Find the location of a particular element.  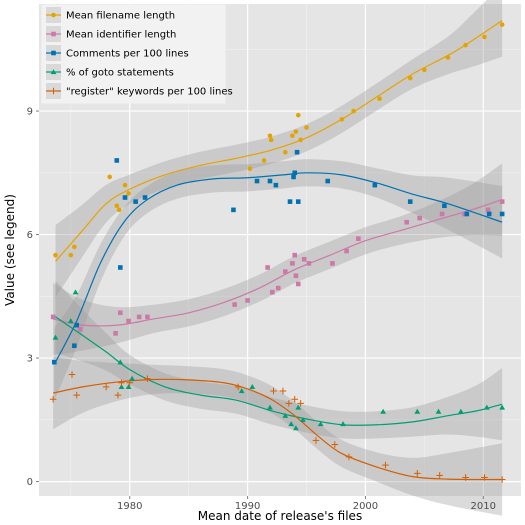

legend-box is located at coordinates (133, 54).